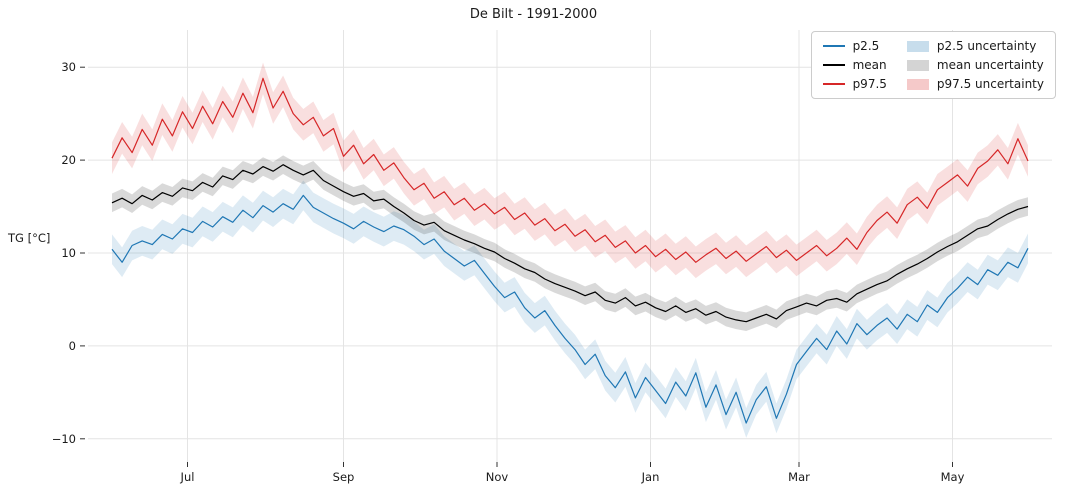 The height and width of the screenshot is (491, 1067). I want to click on legend-item-p97.5-uncertainty: p97.5 uncertainty, so click(975, 84).